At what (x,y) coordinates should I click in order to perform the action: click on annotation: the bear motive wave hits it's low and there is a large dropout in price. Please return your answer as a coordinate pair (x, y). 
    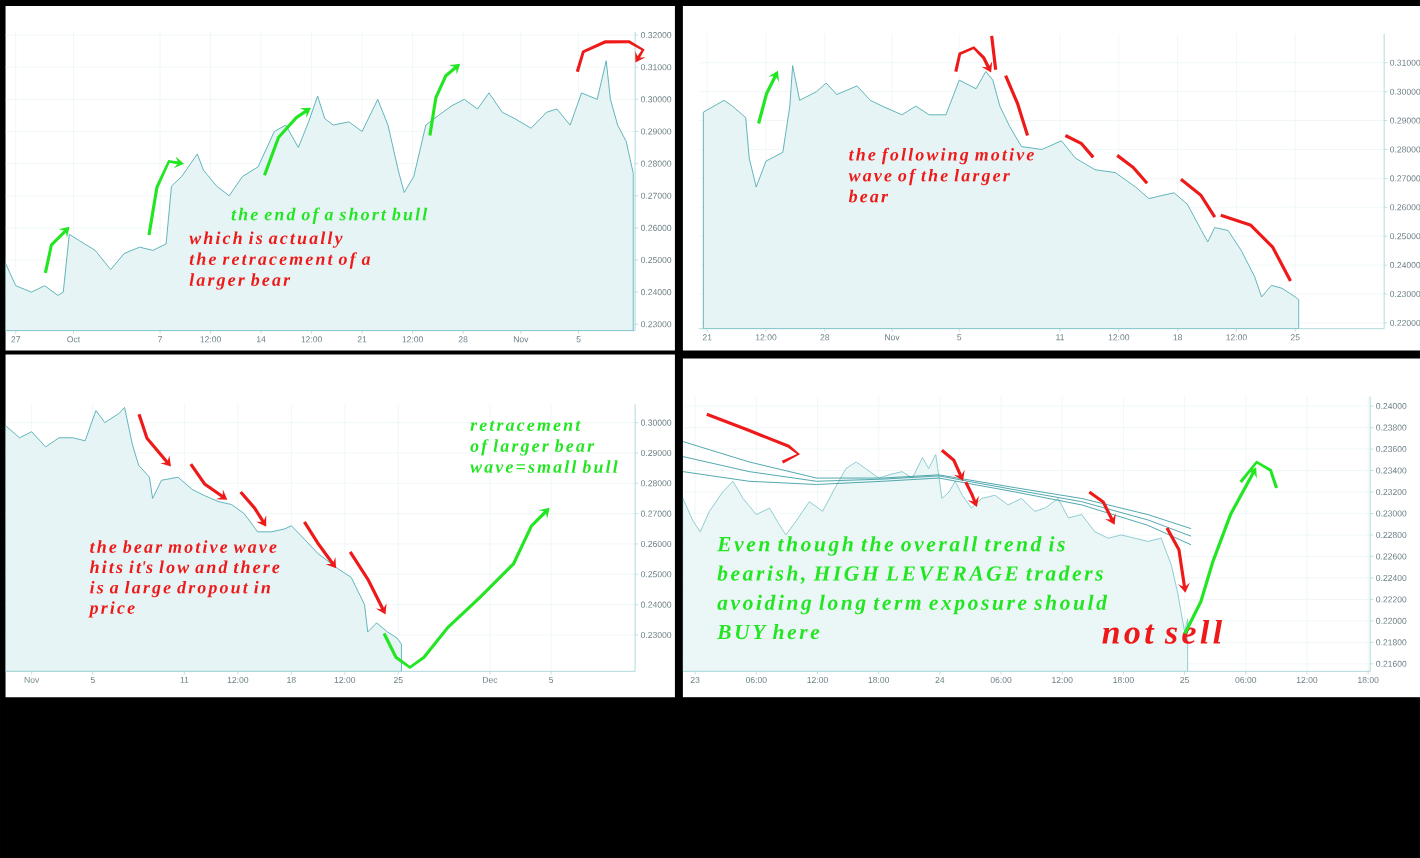
    Looking at the image, I should click on (184, 578).